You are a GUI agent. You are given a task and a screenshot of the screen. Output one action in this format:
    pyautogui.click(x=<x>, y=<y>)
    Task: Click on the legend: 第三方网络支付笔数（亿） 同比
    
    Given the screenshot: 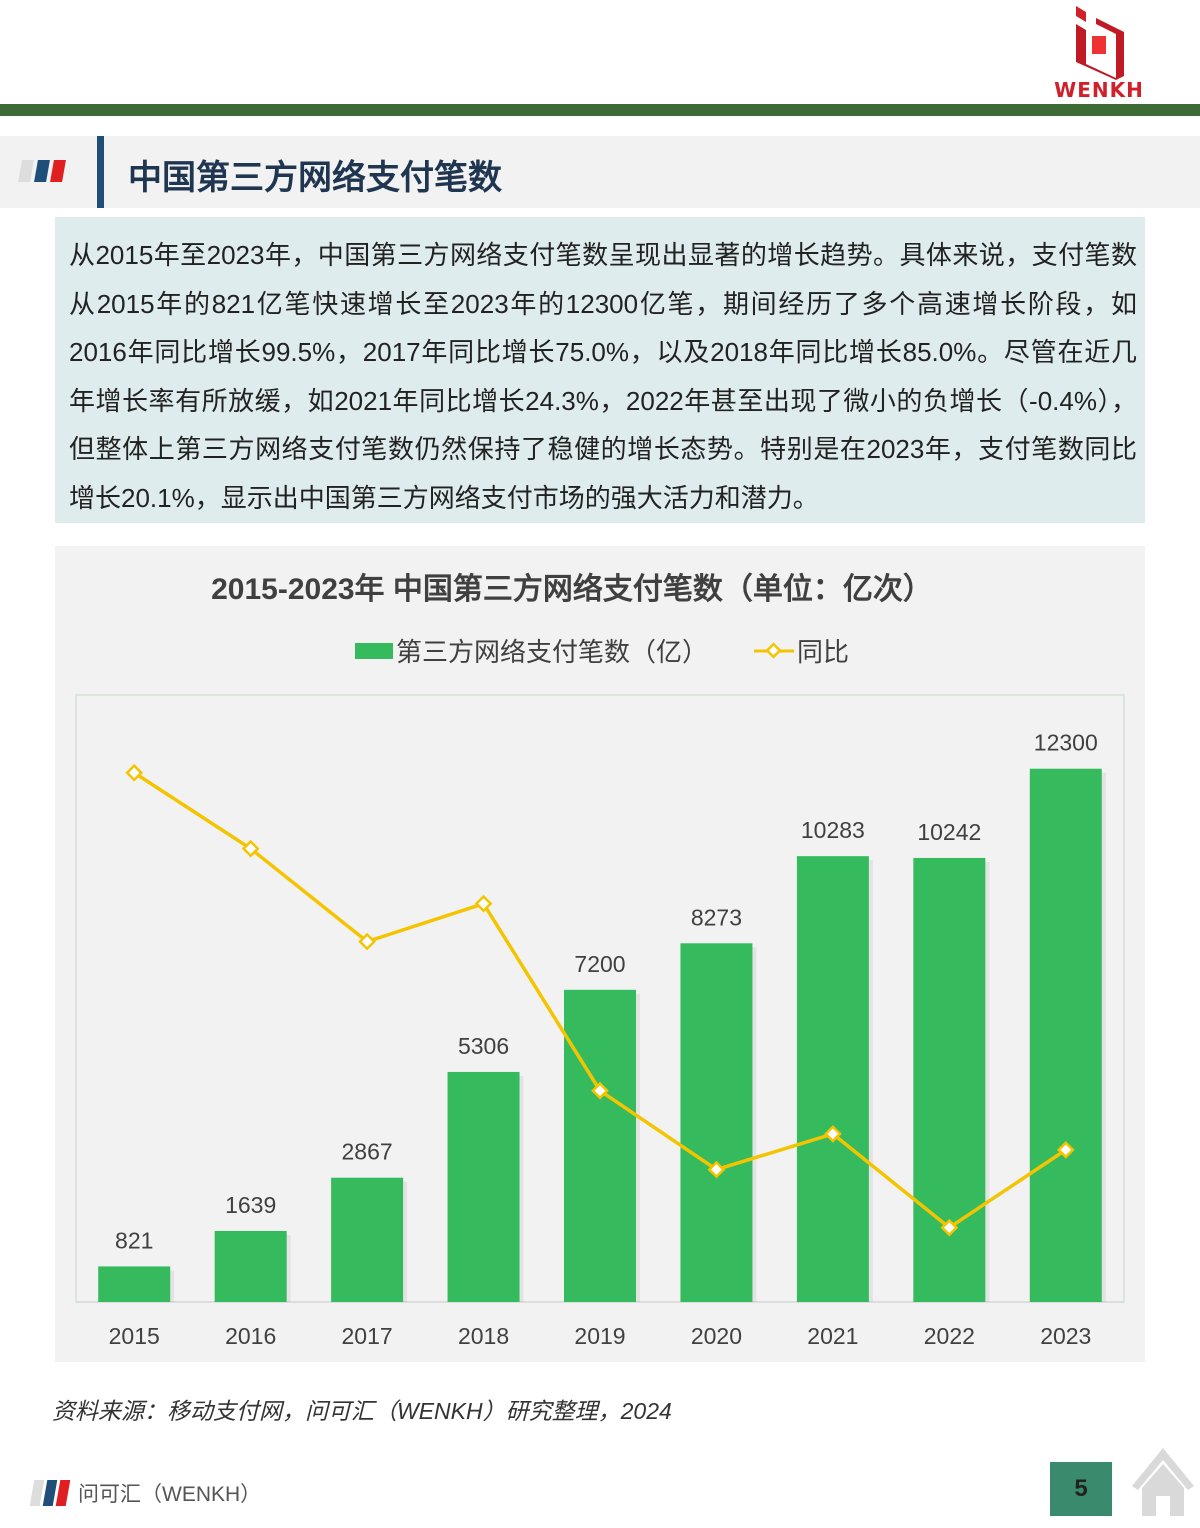 What is the action you would take?
    pyautogui.click(x=602, y=652)
    